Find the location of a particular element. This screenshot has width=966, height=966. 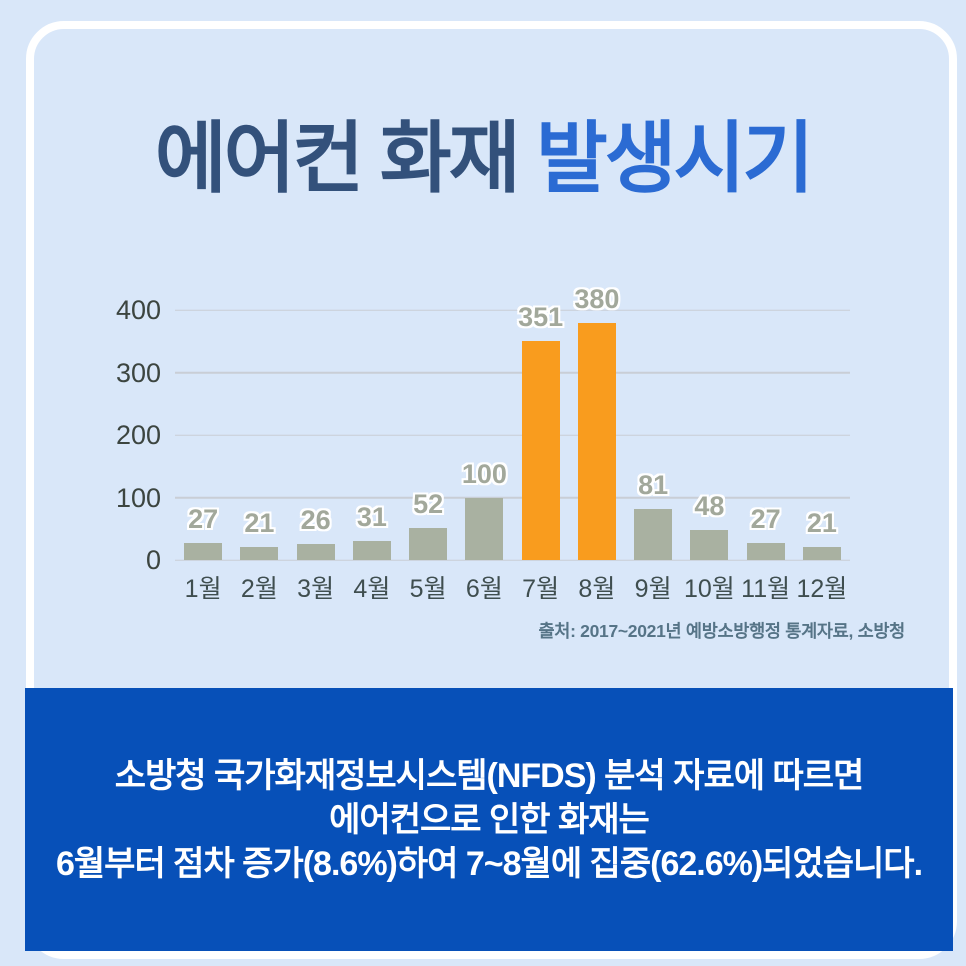

title-part-blue: 발생시기 is located at coordinates (675, 158).